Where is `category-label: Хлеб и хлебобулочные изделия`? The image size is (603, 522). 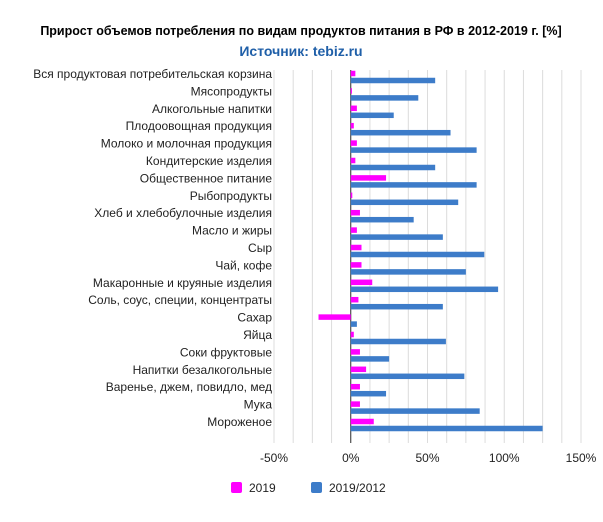
category-label: Хлеб и хлебобулочные изделия is located at coordinates (183, 213).